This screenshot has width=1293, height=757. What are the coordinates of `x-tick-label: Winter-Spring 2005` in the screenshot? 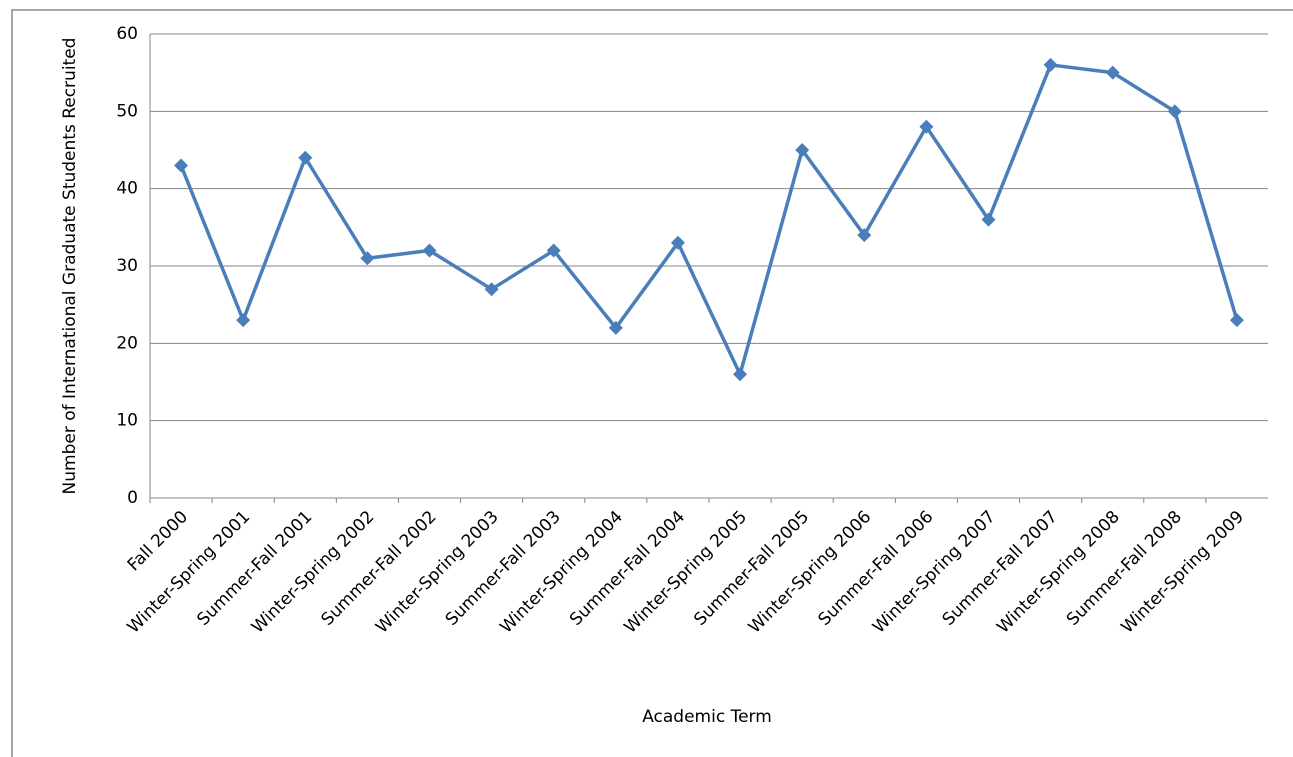 It's located at (686, 572).